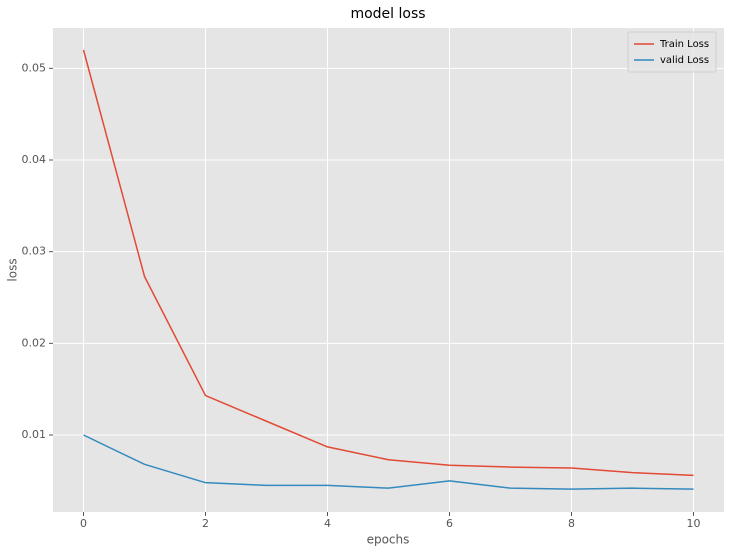 Image resolution: width=730 pixels, height=554 pixels. Describe the element at coordinates (684, 44) in the screenshot. I see `legend-label: Train Loss` at that location.